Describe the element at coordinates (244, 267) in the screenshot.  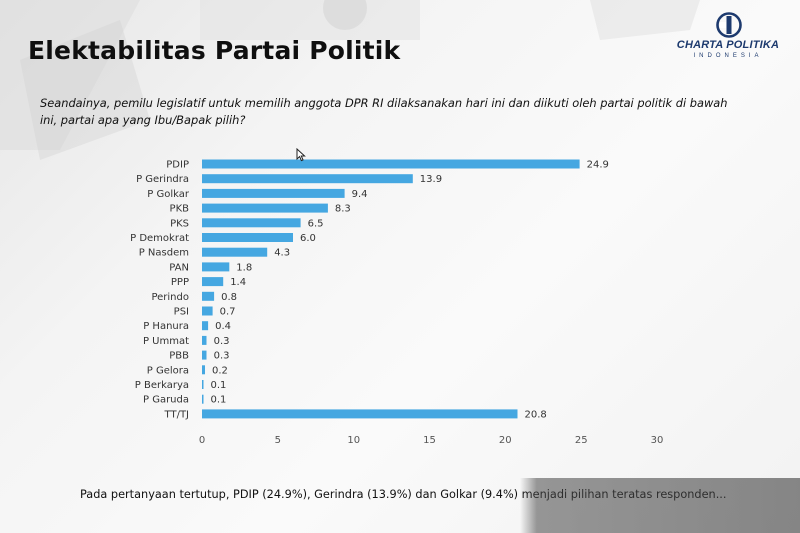
I see `value-label: 1.8` at that location.